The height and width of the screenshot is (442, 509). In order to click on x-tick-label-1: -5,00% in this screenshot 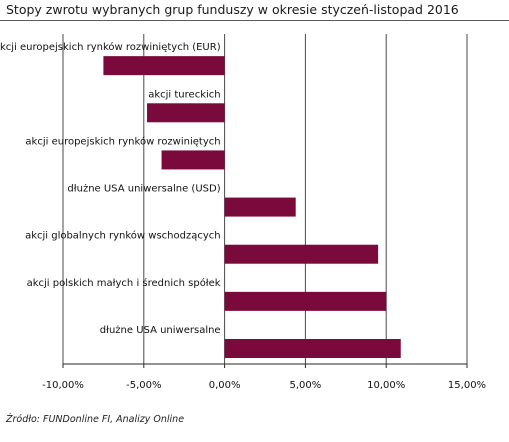, I will do `click(143, 385)`.